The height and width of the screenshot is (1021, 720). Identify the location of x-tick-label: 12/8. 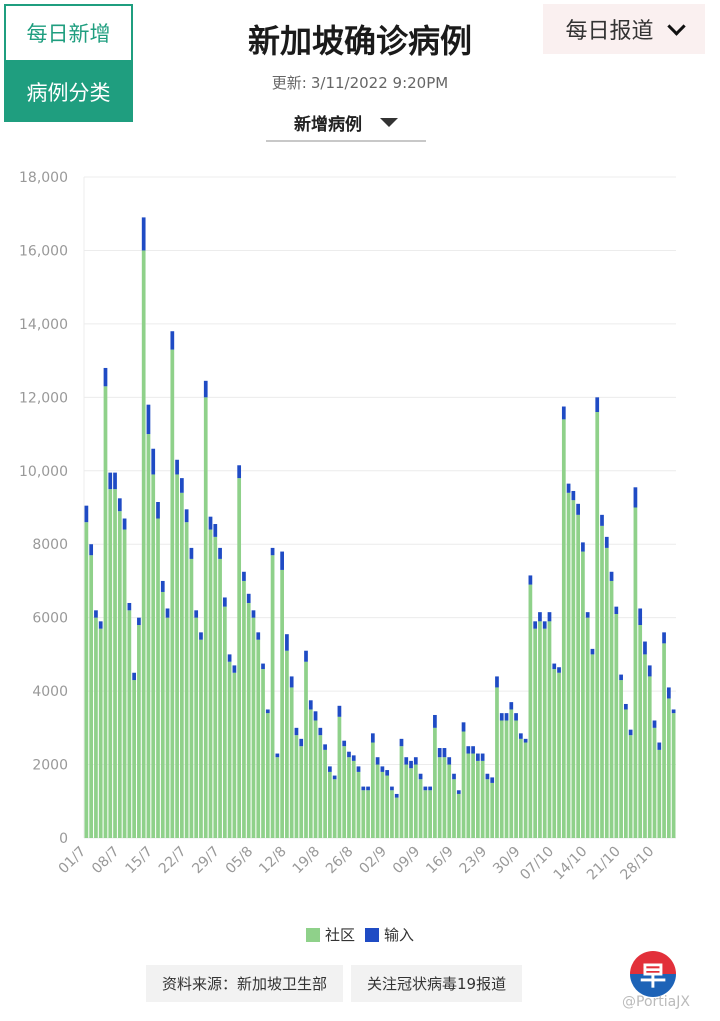
(273, 861).